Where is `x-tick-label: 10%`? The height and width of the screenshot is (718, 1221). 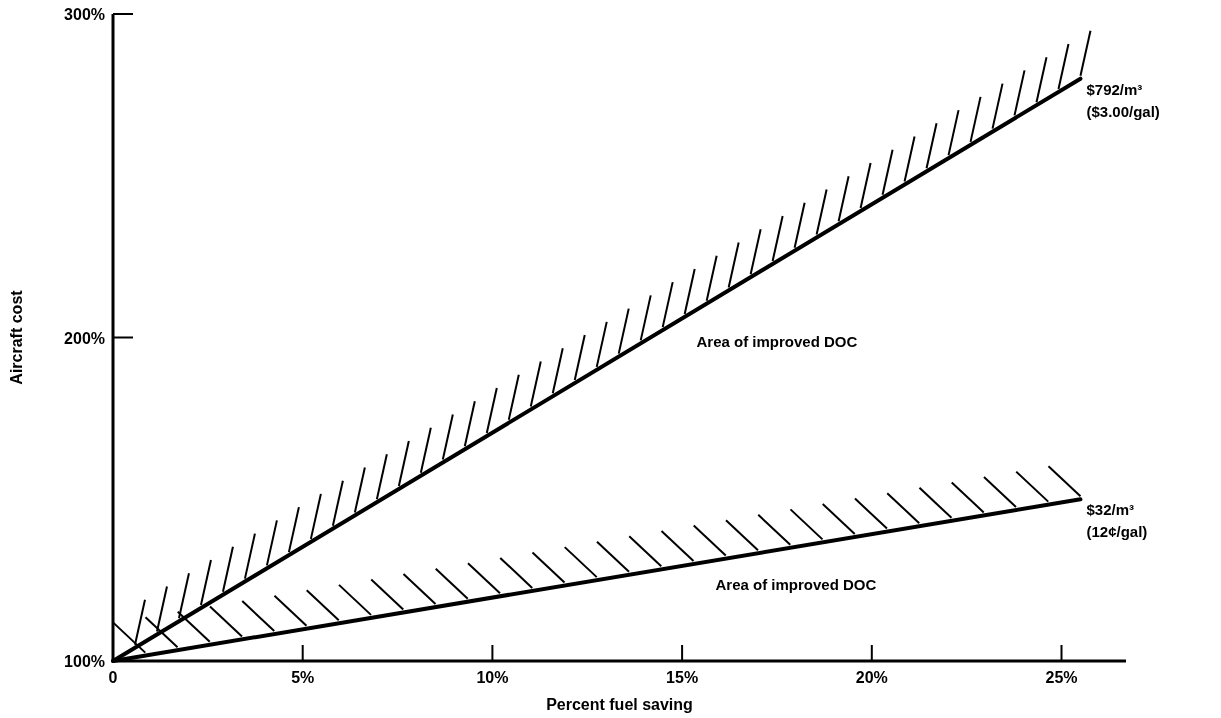 x-tick-label: 10% is located at coordinates (492, 677).